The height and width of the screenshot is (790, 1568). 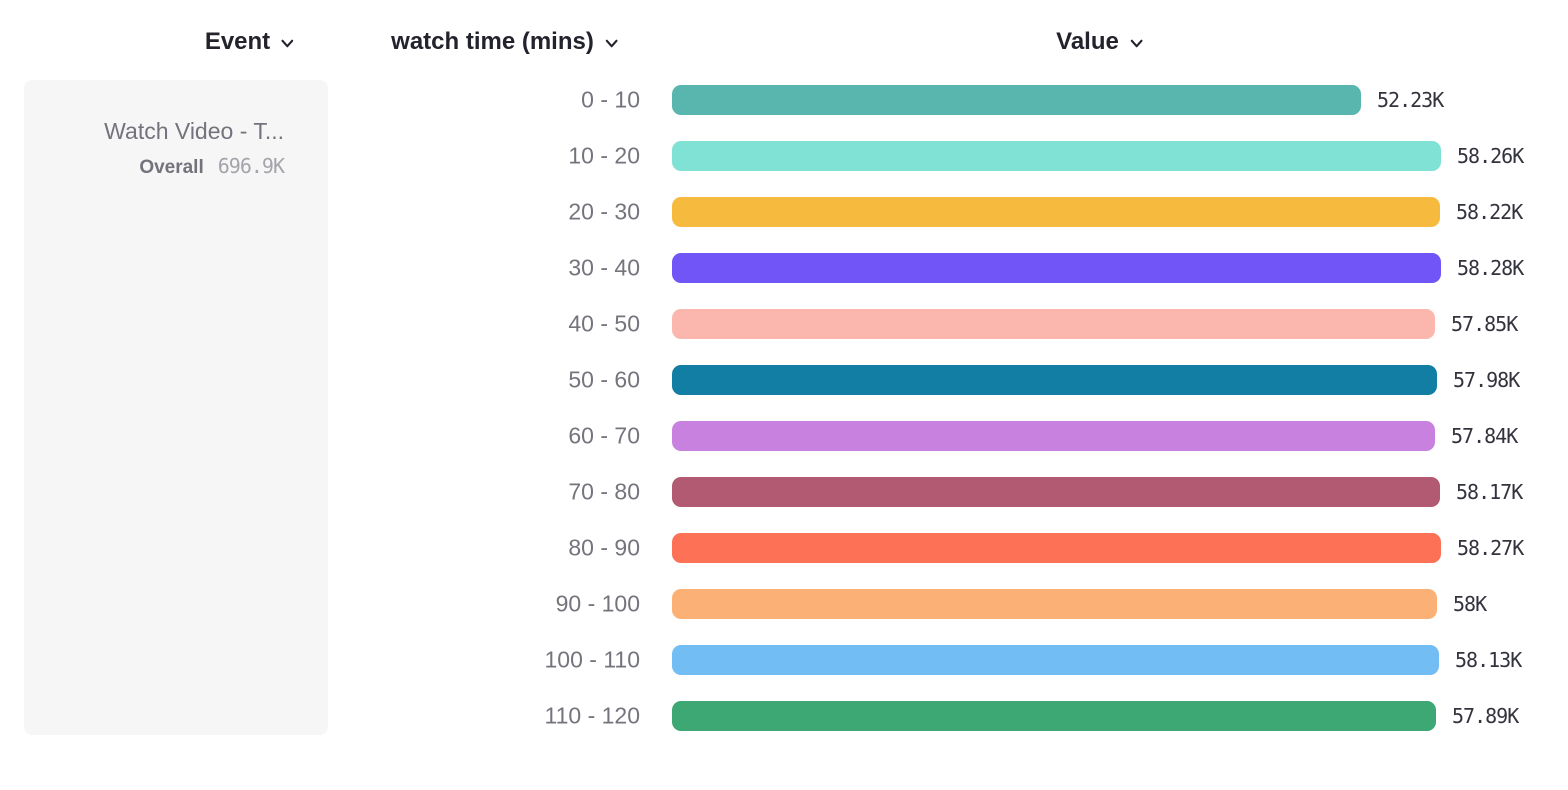 I want to click on bar-chart-row: 90 - 100 58K, so click(x=784, y=604).